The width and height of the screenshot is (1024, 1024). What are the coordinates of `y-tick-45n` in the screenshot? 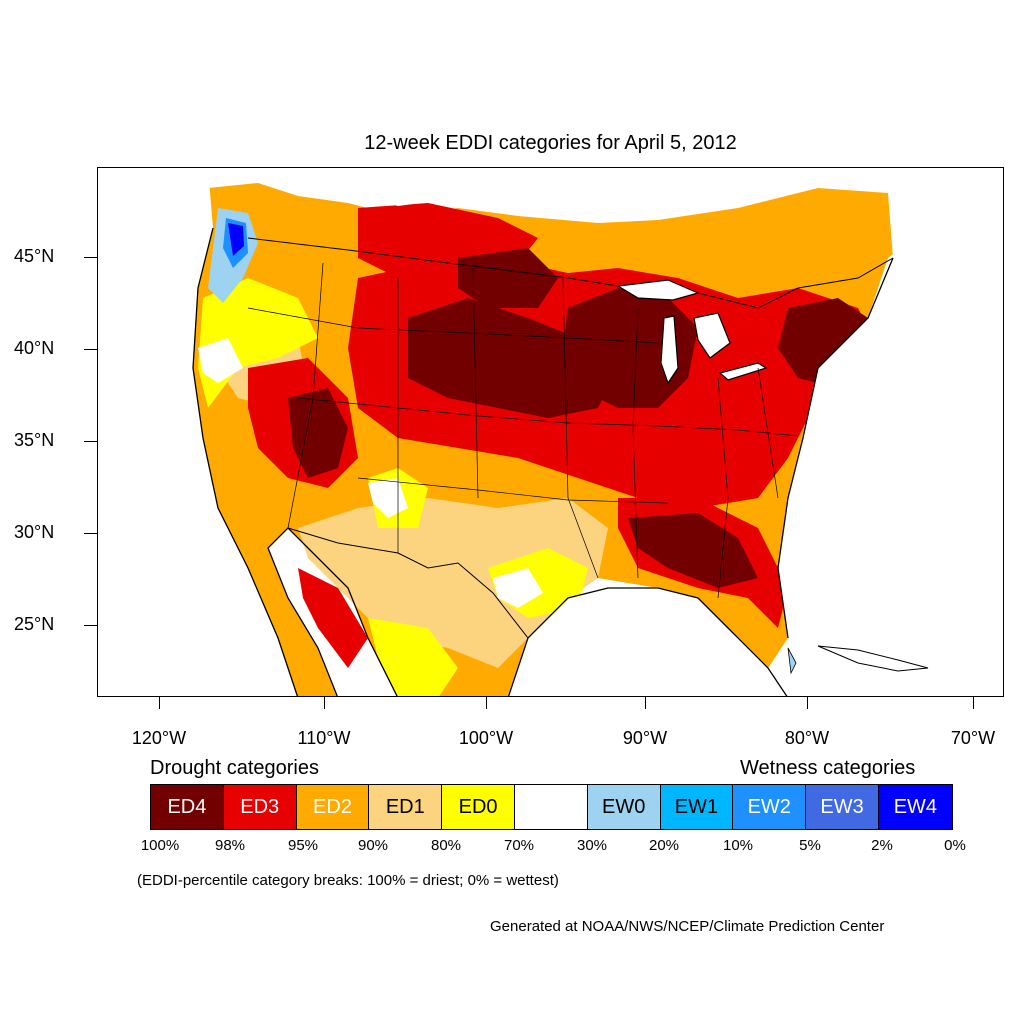 It's located at (90, 257).